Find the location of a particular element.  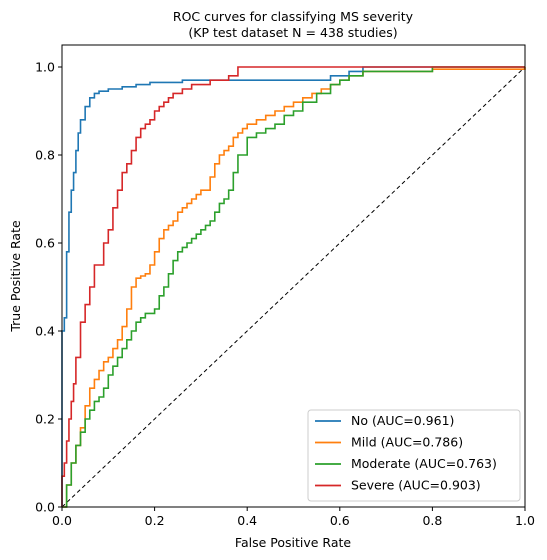

legend-label-3: Severe (AUC=0.903) is located at coordinates (416, 485).